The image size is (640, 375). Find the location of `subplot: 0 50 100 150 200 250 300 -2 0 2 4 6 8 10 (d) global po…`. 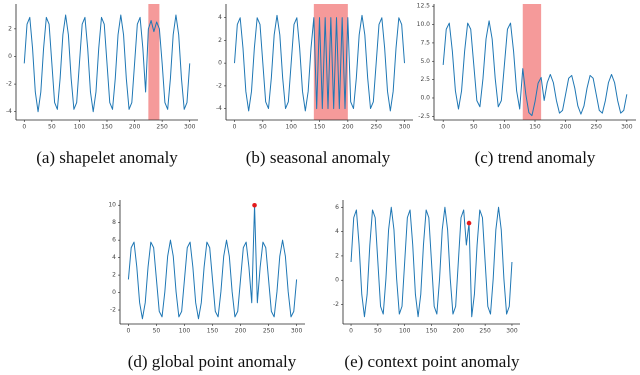

subplot: 0 50 100 150 200 250 300 -2 0 2 4 6 8 10 (d) global po… is located at coordinates (206, 285).